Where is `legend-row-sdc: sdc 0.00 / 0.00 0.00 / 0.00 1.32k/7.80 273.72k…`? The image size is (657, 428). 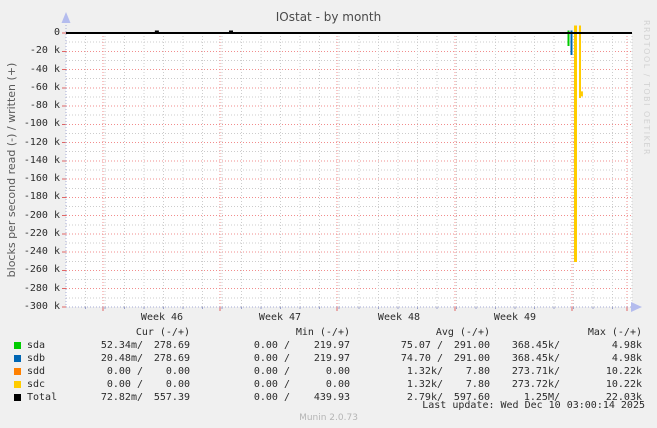
legend-row-sdc: sdc 0.00 / 0.00 0.00 / 0.00 1.32k/7.80 273.72k… is located at coordinates (328, 385).